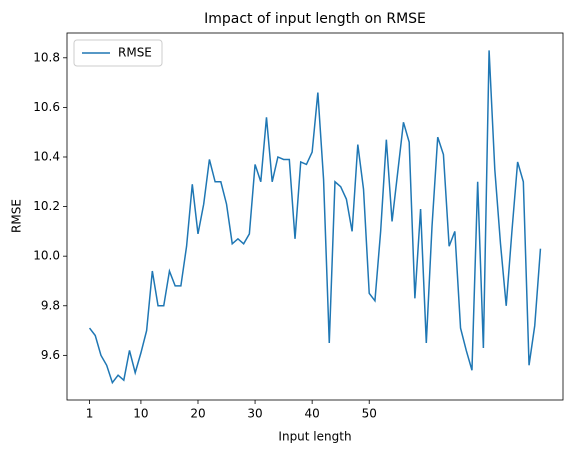 This screenshot has height=455, width=576. What do you see at coordinates (135, 53) in the screenshot?
I see `legend-label: RMSE` at bounding box center [135, 53].